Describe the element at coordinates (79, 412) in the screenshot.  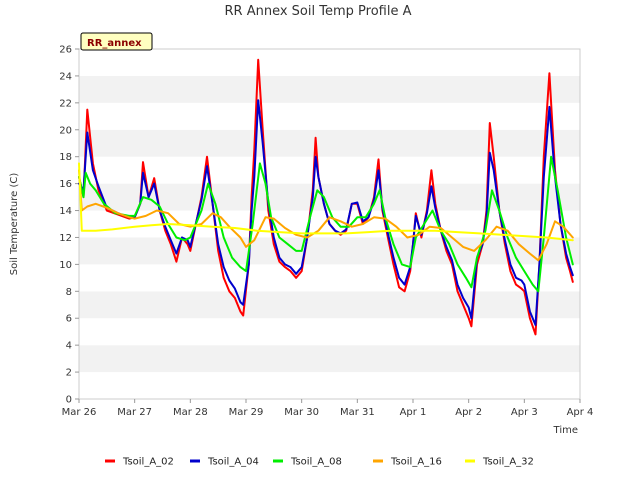
I see `x-tick-label: Mar 26` at that location.